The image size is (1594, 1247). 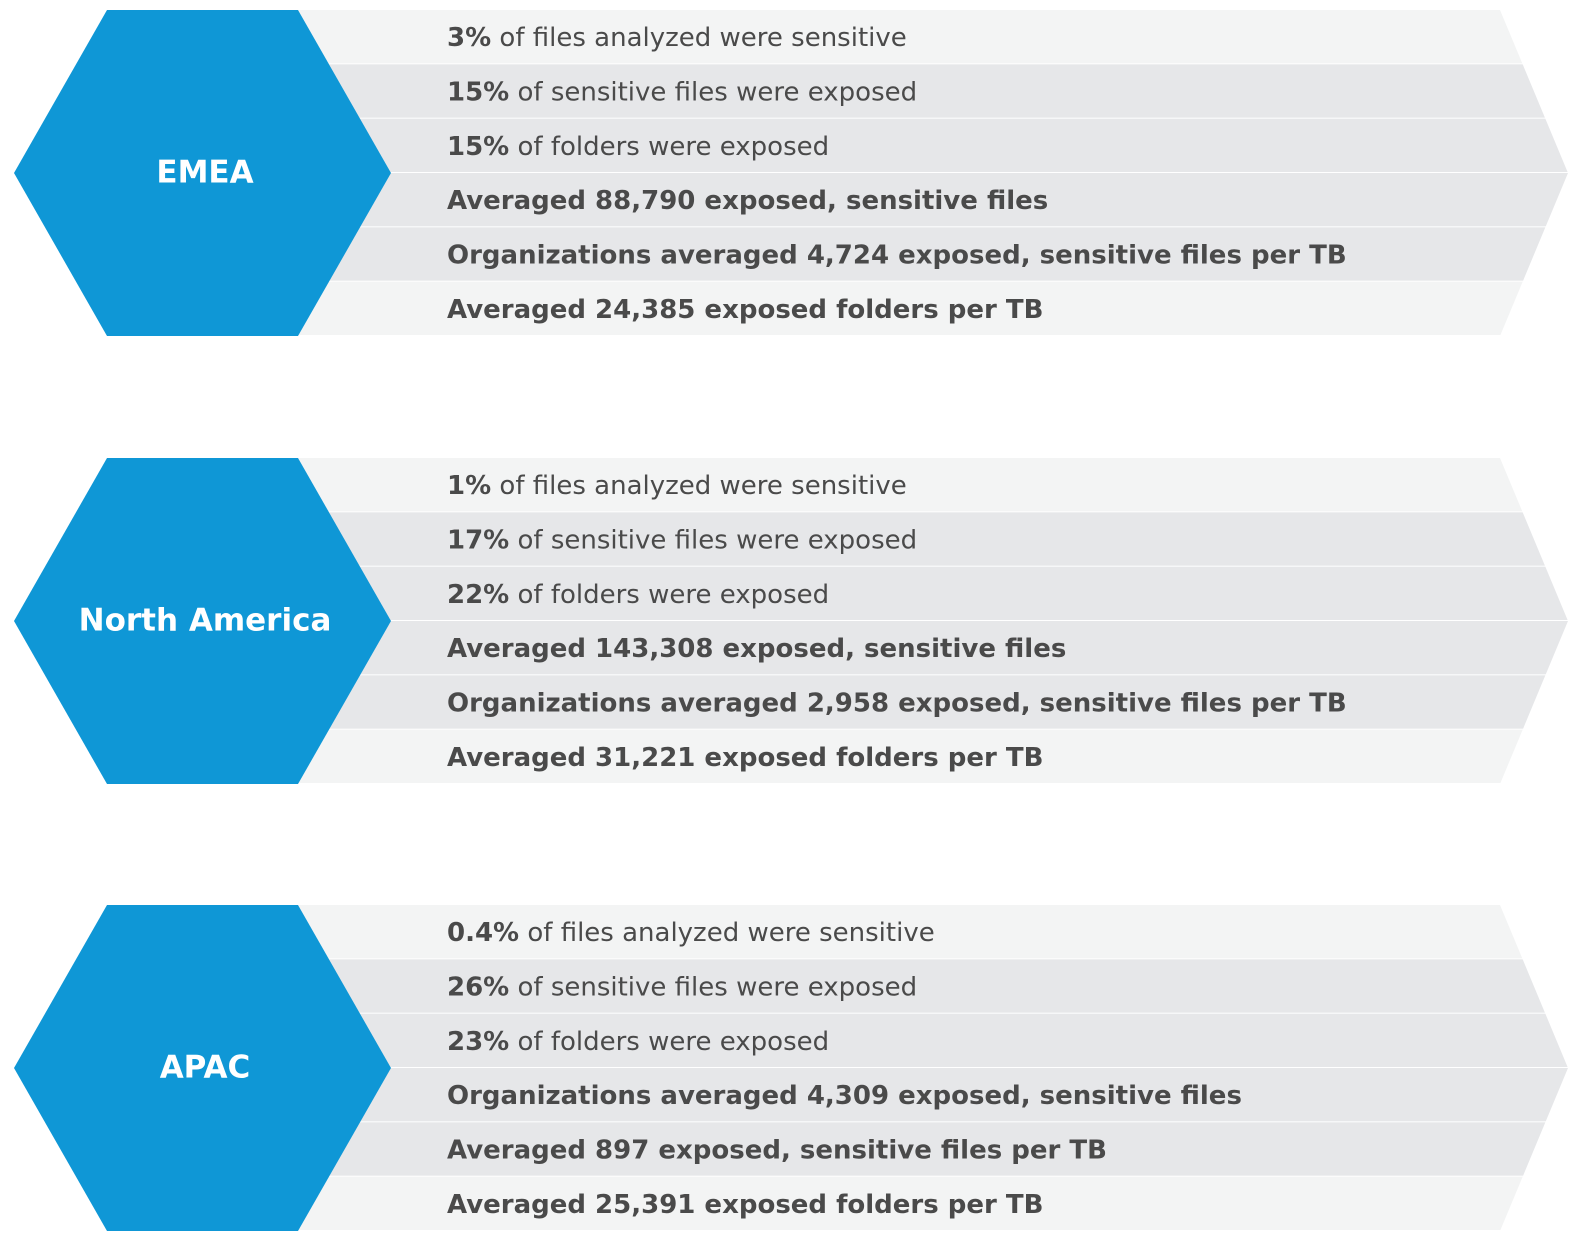 I want to click on stat-row: Averaged 31,221 exposed folders per TB, so click(x=745, y=757).